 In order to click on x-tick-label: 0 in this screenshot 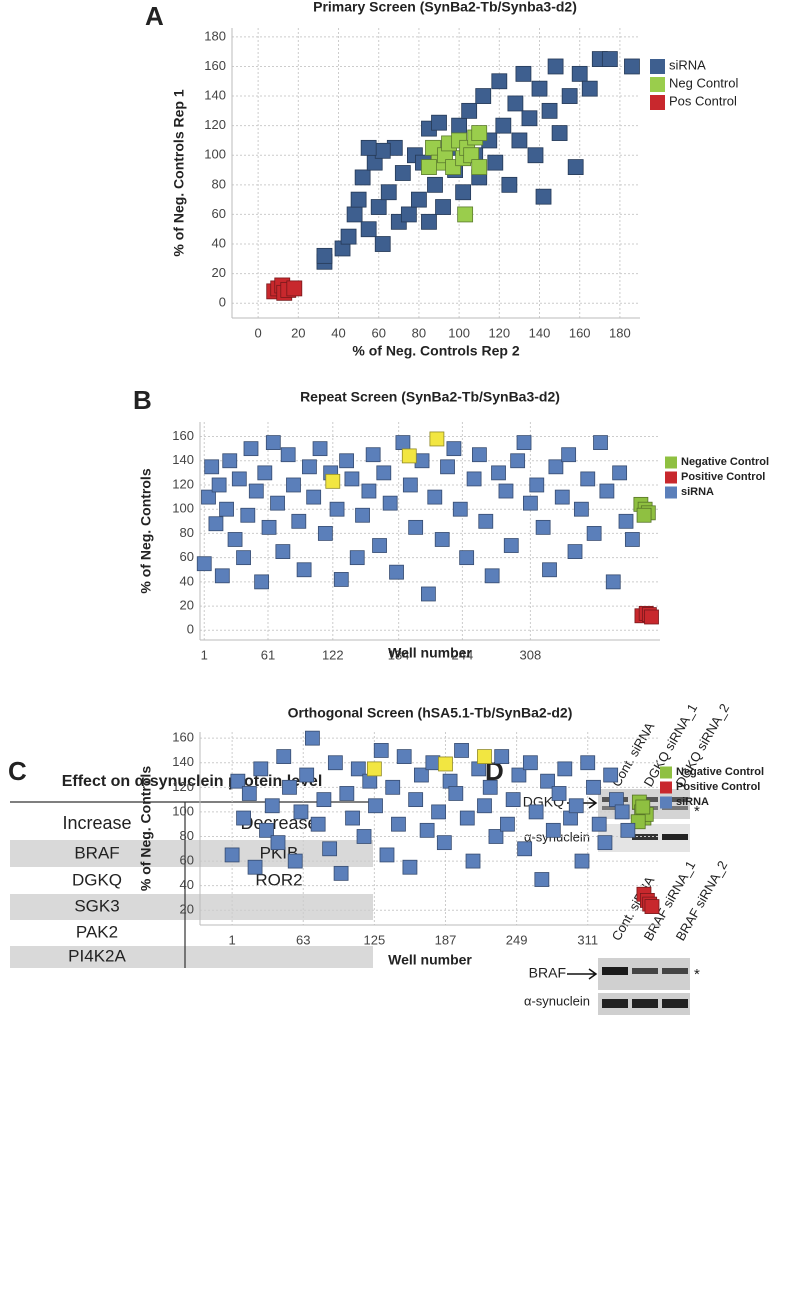, I will do `click(258, 332)`.